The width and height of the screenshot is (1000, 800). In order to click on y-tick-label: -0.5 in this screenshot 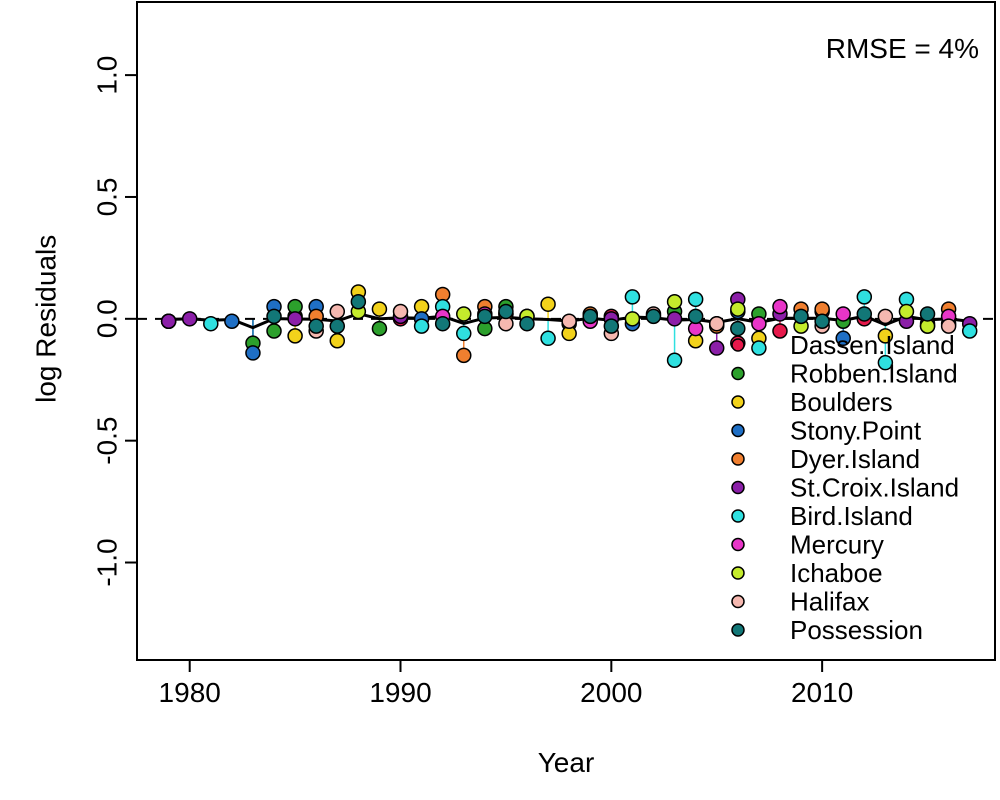, I will do `click(106, 441)`.